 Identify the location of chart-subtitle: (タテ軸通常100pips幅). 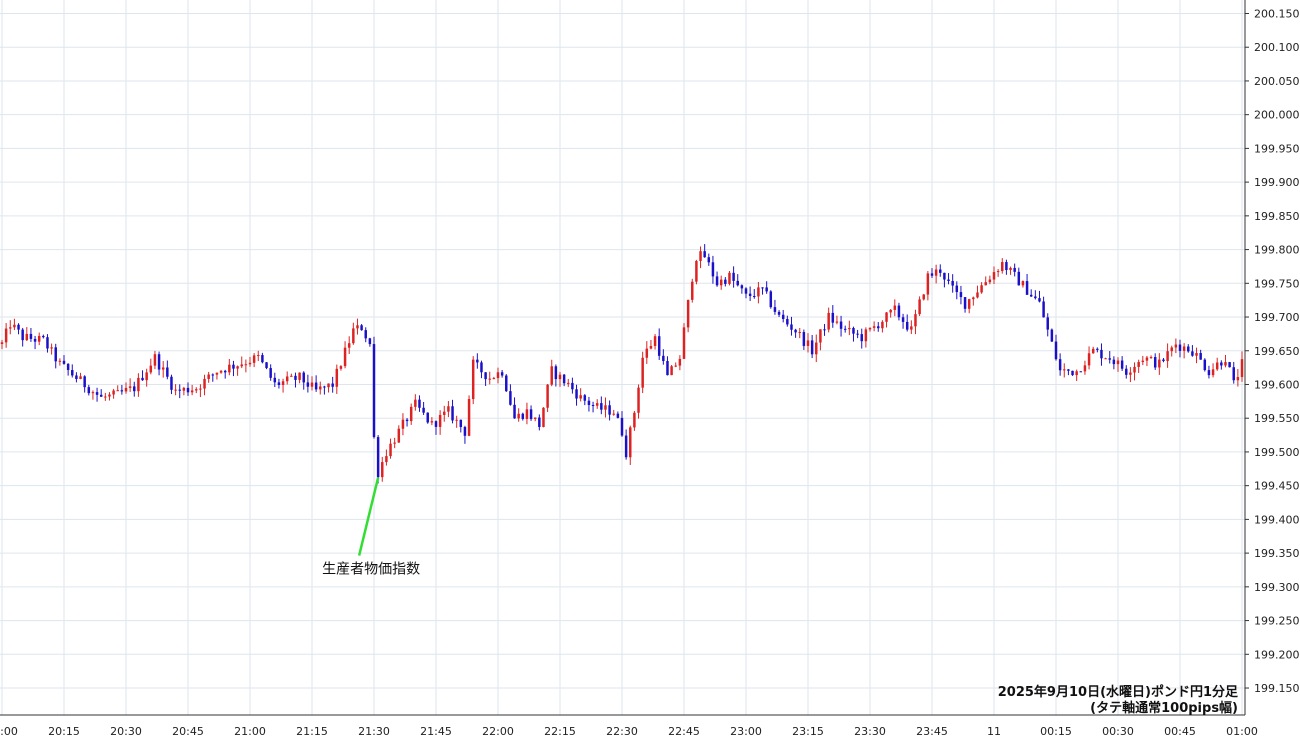
(1164, 708).